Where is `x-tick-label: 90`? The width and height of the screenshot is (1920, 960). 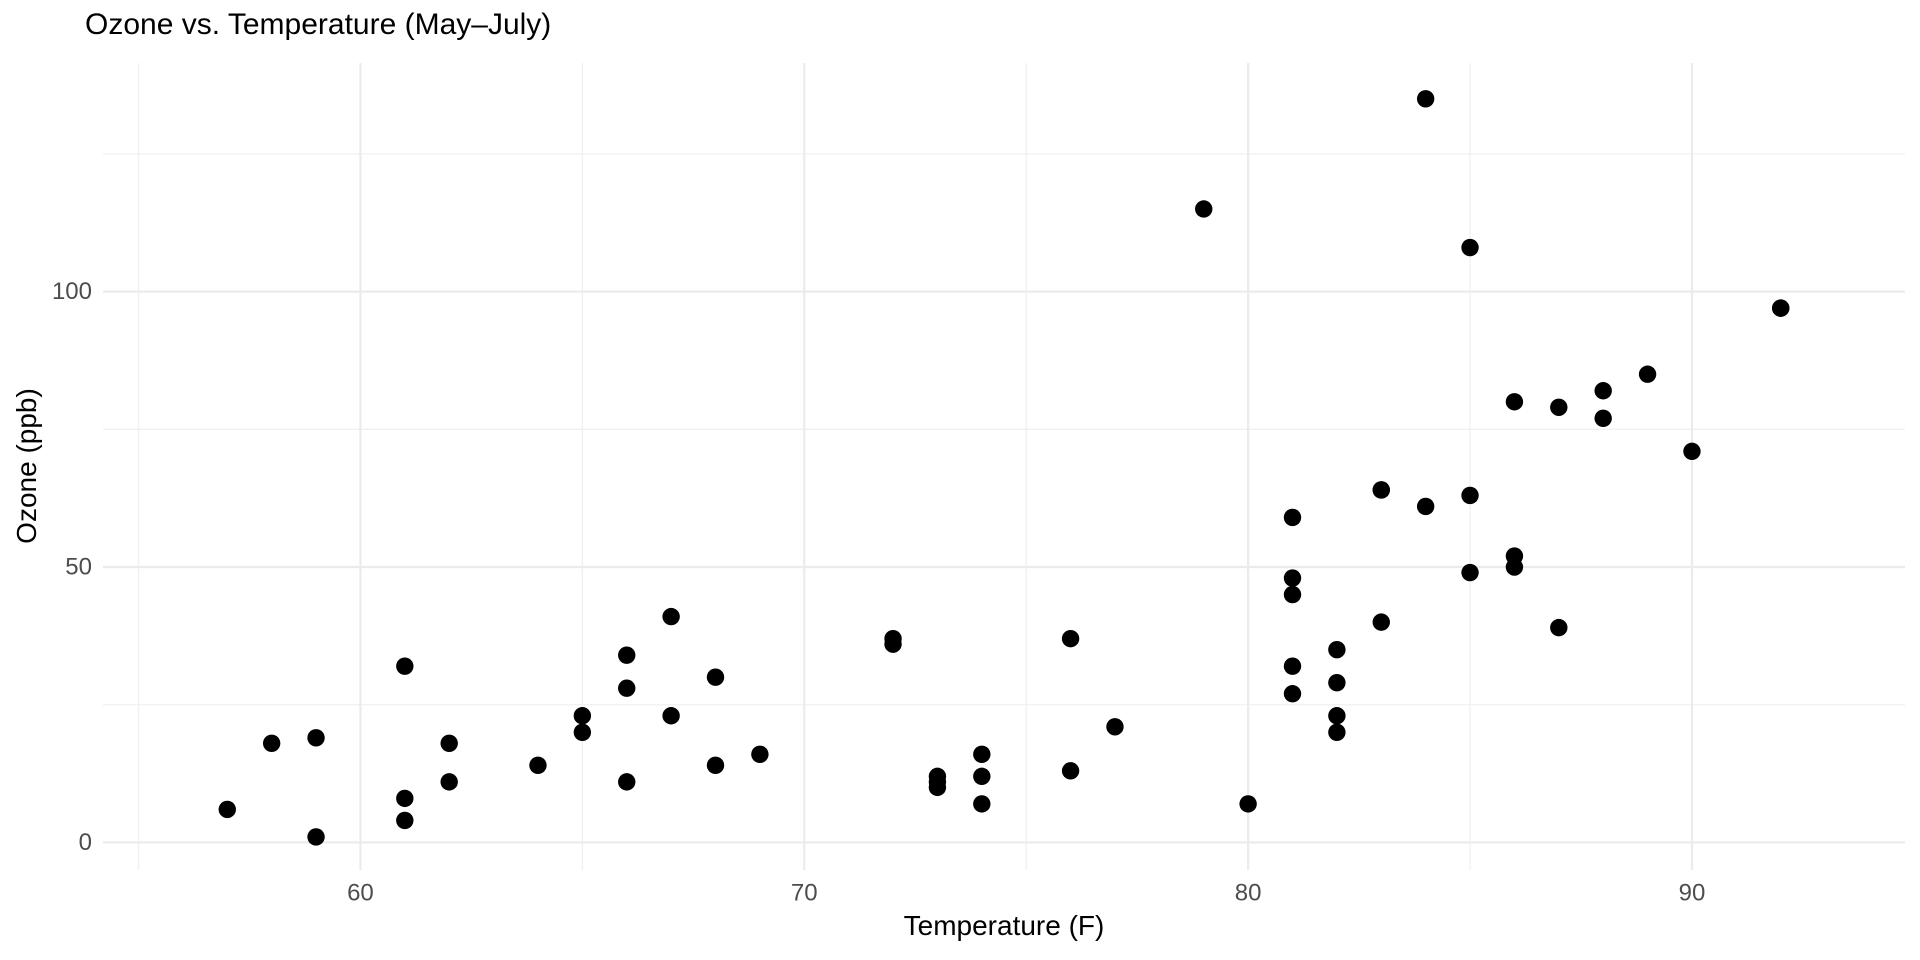 x-tick-label: 90 is located at coordinates (1692, 893).